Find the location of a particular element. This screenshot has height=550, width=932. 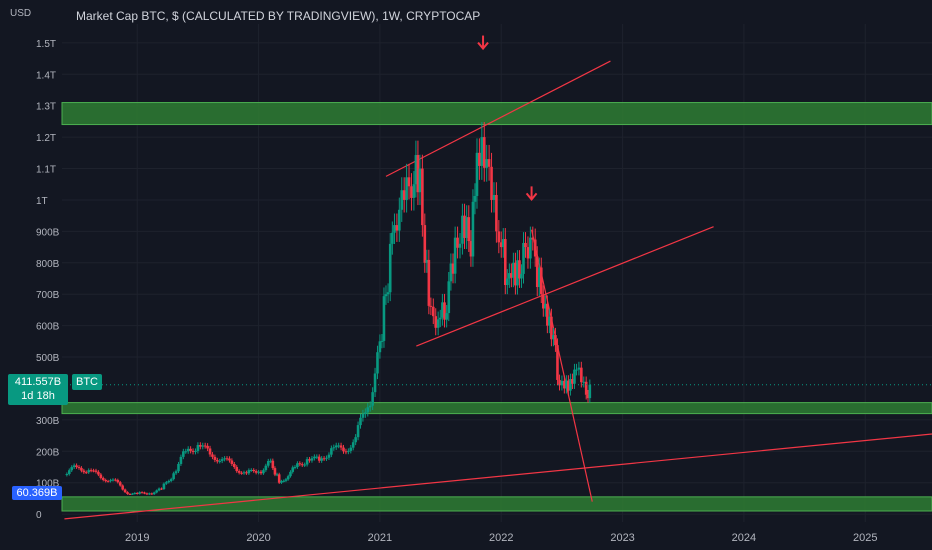

y-tick-label: 500B is located at coordinates (48, 358).